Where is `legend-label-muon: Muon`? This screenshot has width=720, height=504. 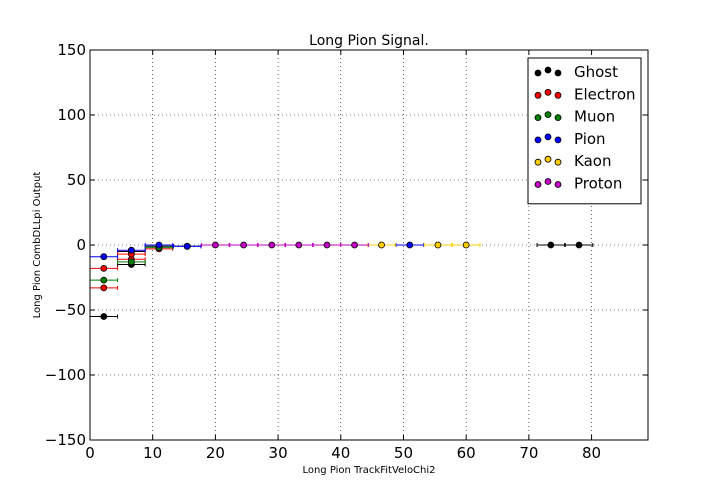
legend-label-muon: Muon is located at coordinates (594, 117).